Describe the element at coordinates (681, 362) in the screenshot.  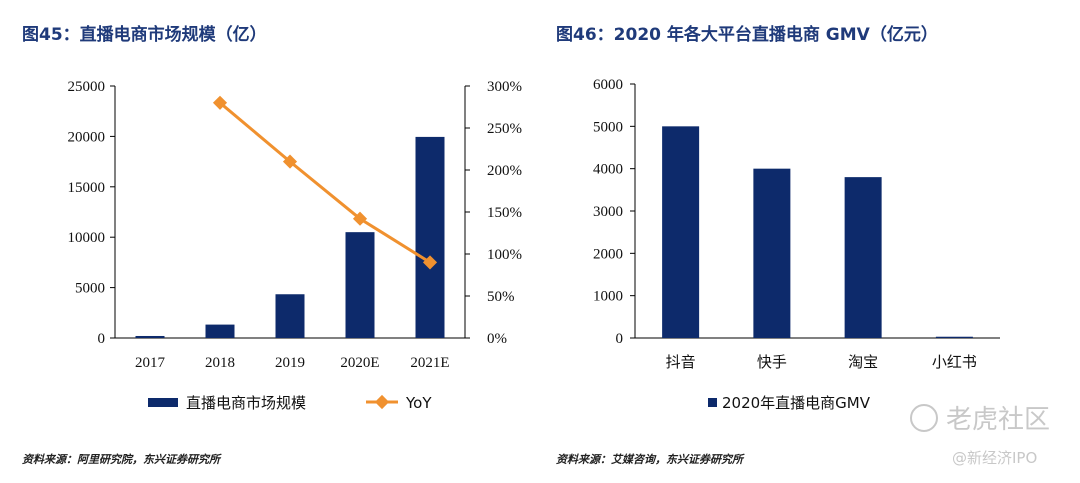
I see `x-tick-label: 抖音` at that location.